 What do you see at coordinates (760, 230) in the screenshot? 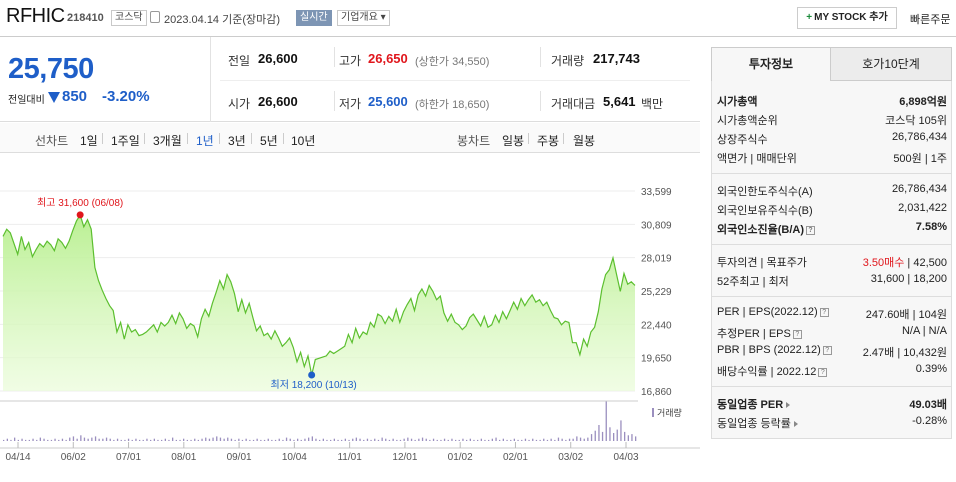
I see `foreign-ratio-label: 외국인소진율(B/A)` at bounding box center [760, 230].